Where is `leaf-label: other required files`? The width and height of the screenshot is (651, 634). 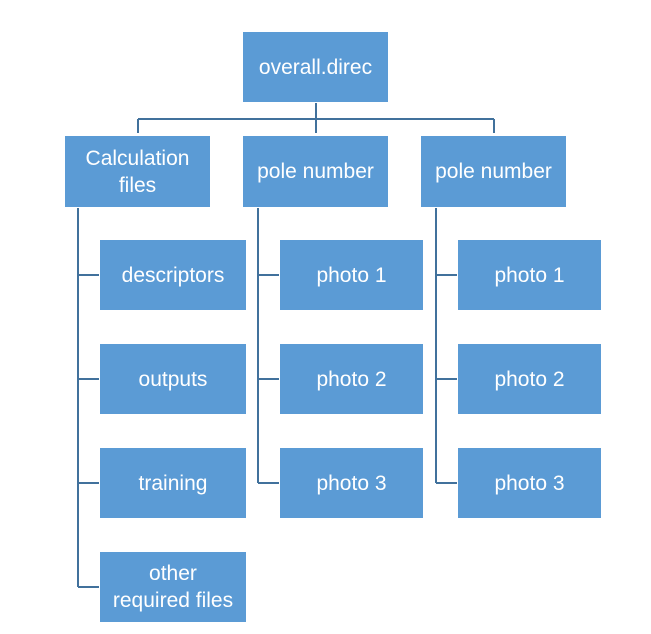
leaf-label: other required files is located at coordinates (173, 587).